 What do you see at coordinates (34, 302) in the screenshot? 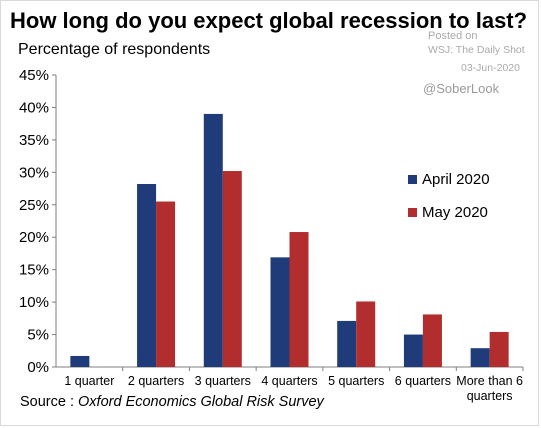
I see `y-tick-label: 10%` at bounding box center [34, 302].